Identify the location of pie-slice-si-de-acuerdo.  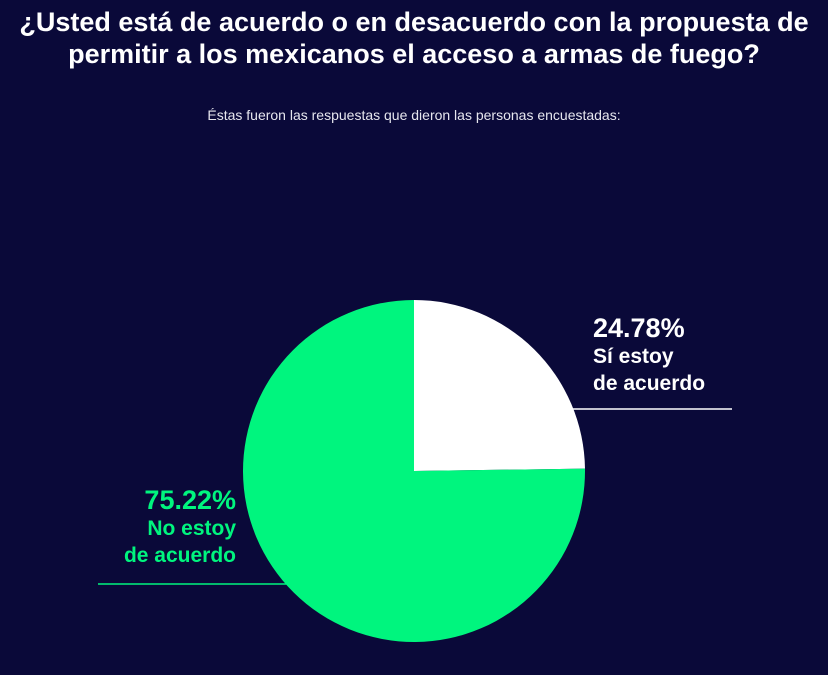
(499, 385).